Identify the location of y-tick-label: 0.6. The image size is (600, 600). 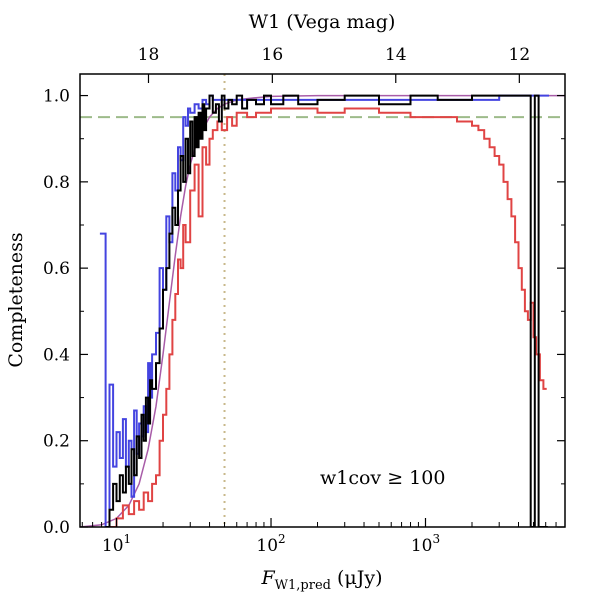
(56, 269).